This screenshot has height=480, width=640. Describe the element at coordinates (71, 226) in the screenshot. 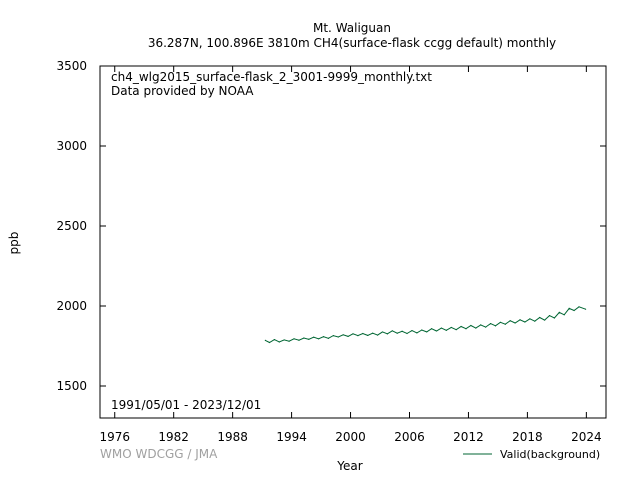

I see `y-tick-label: 2500` at that location.